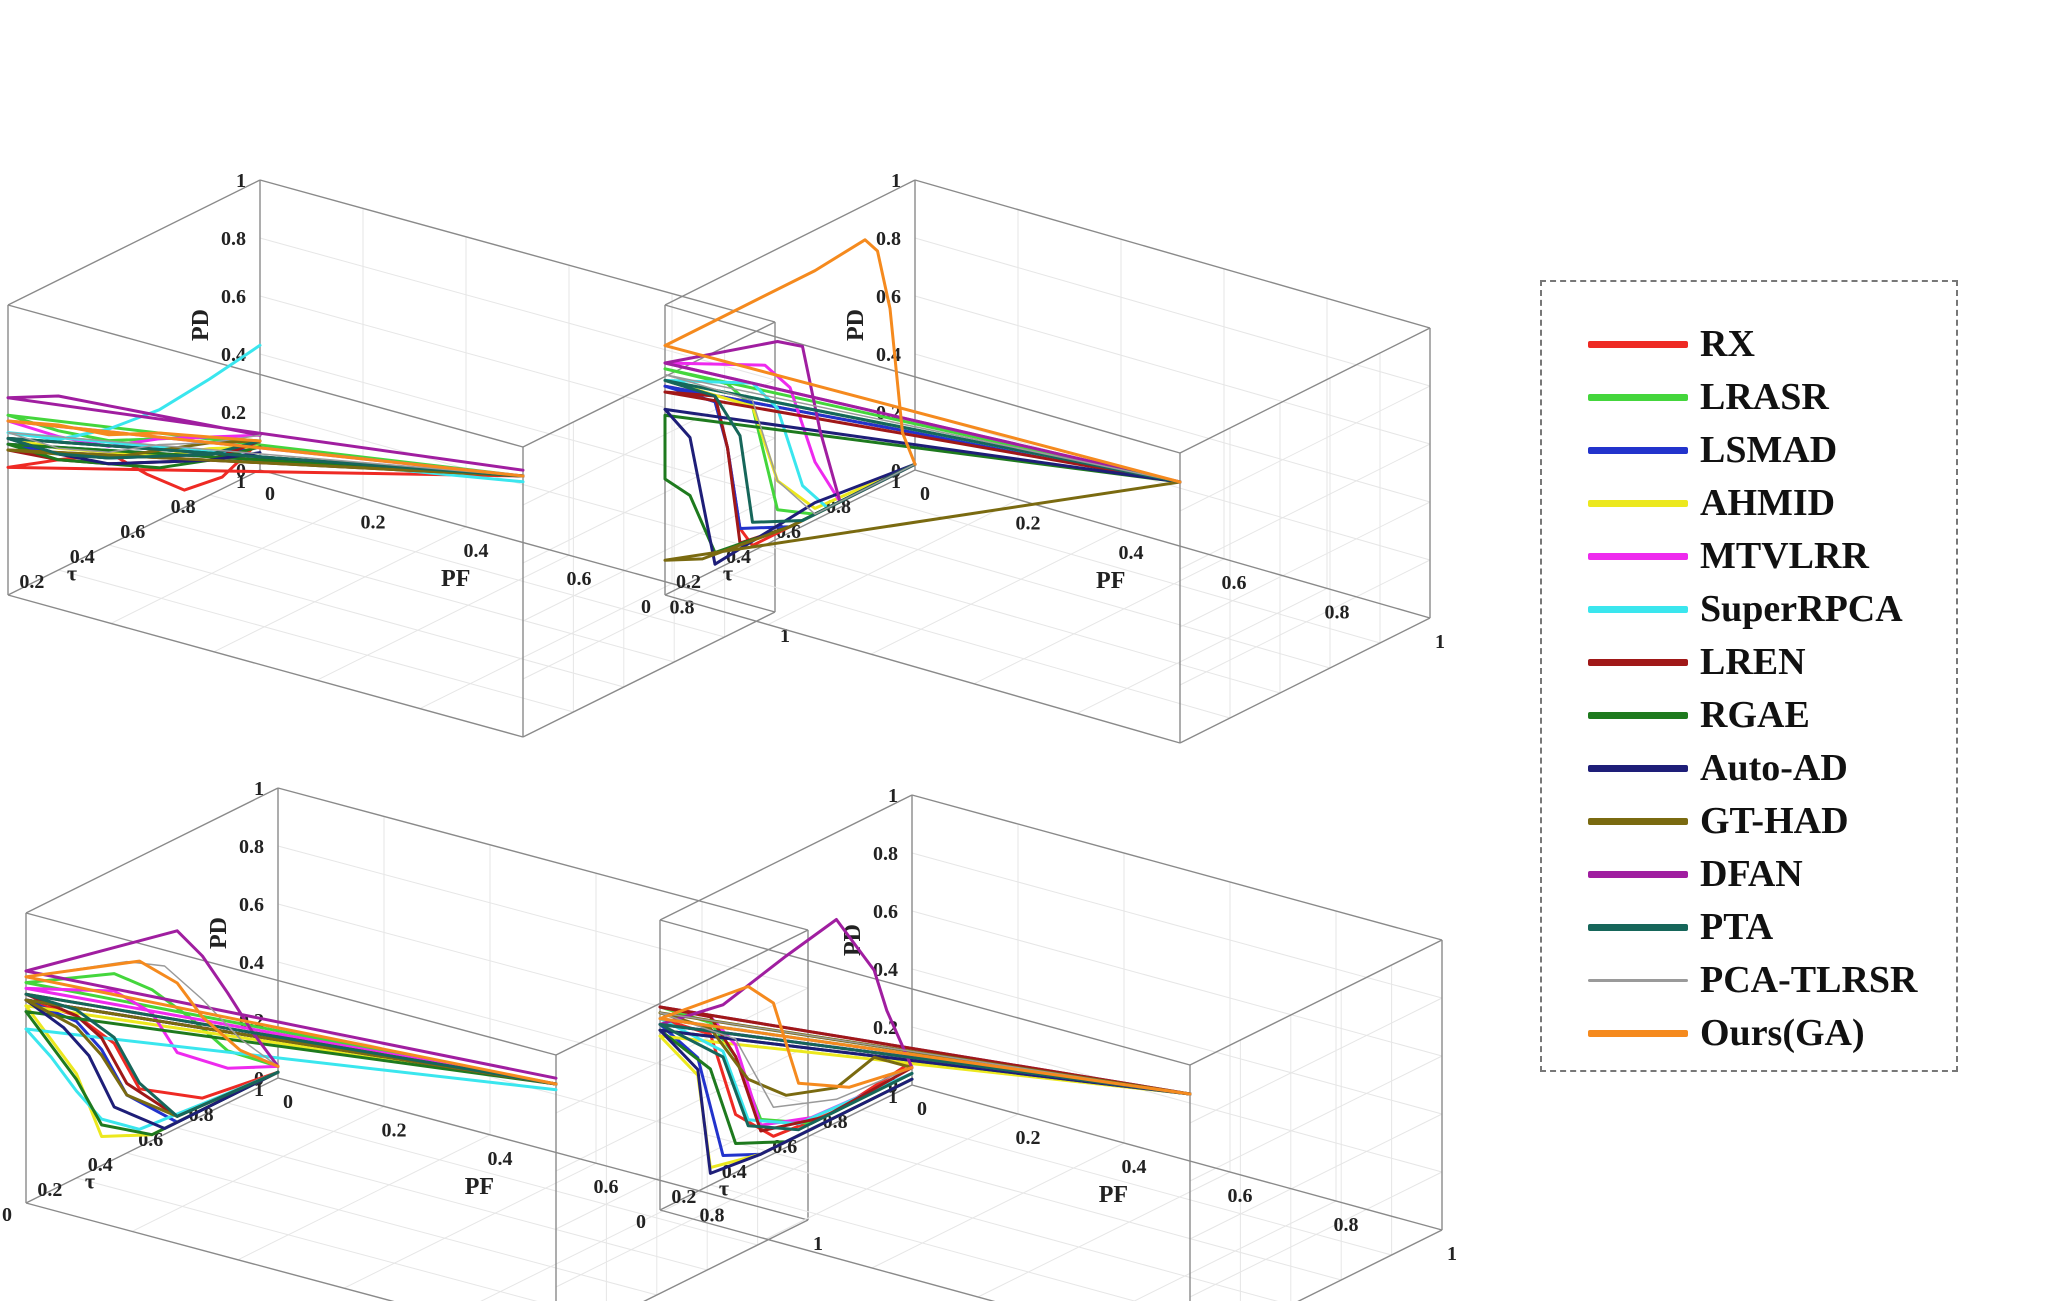 The image size is (2048, 1301). I want to click on legend-label: RX, so click(1727, 344).